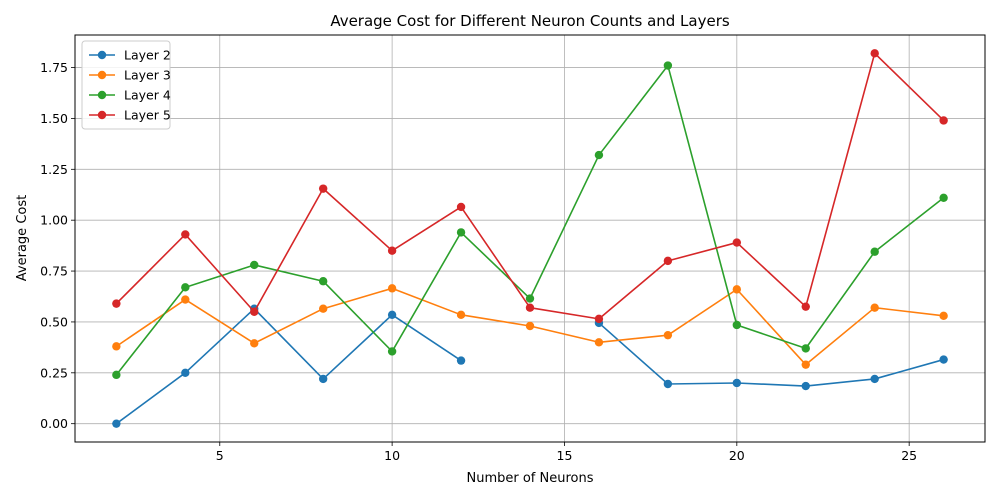 This screenshot has height=500, width=1000. I want to click on y-tick-label: 1.75, so click(54, 67).